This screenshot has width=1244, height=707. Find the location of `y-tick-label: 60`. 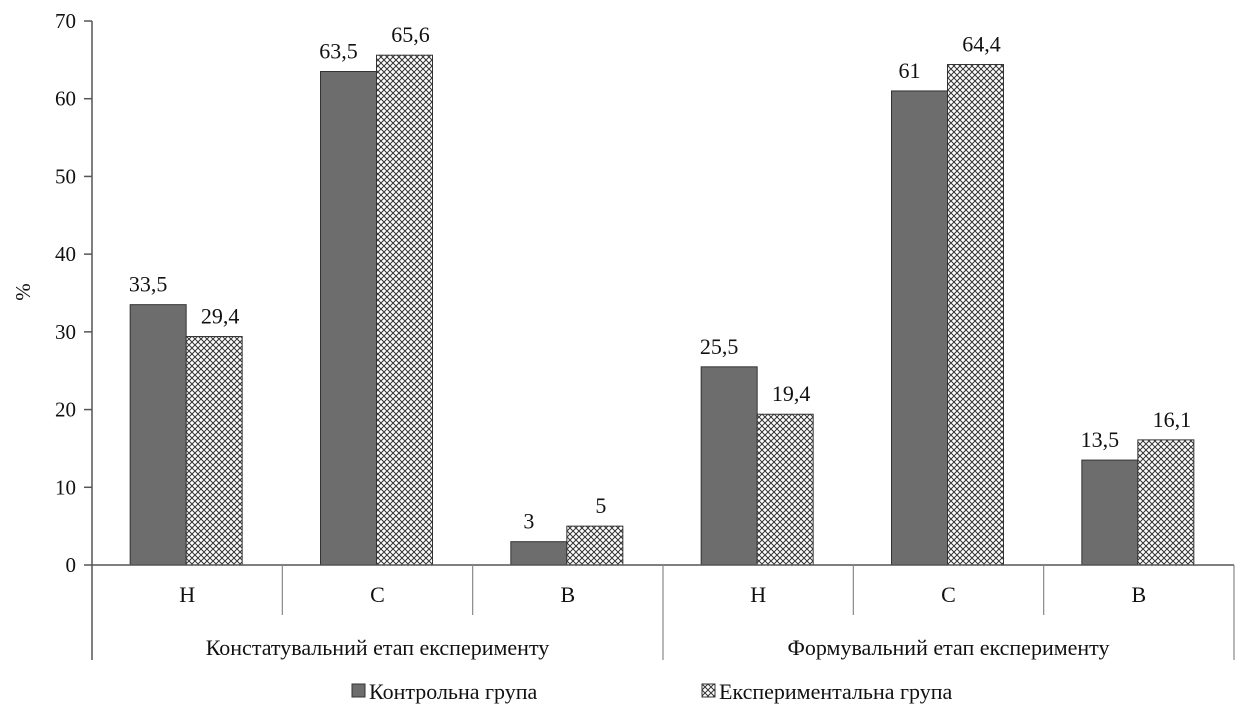

y-tick-label: 60 is located at coordinates (65, 99).